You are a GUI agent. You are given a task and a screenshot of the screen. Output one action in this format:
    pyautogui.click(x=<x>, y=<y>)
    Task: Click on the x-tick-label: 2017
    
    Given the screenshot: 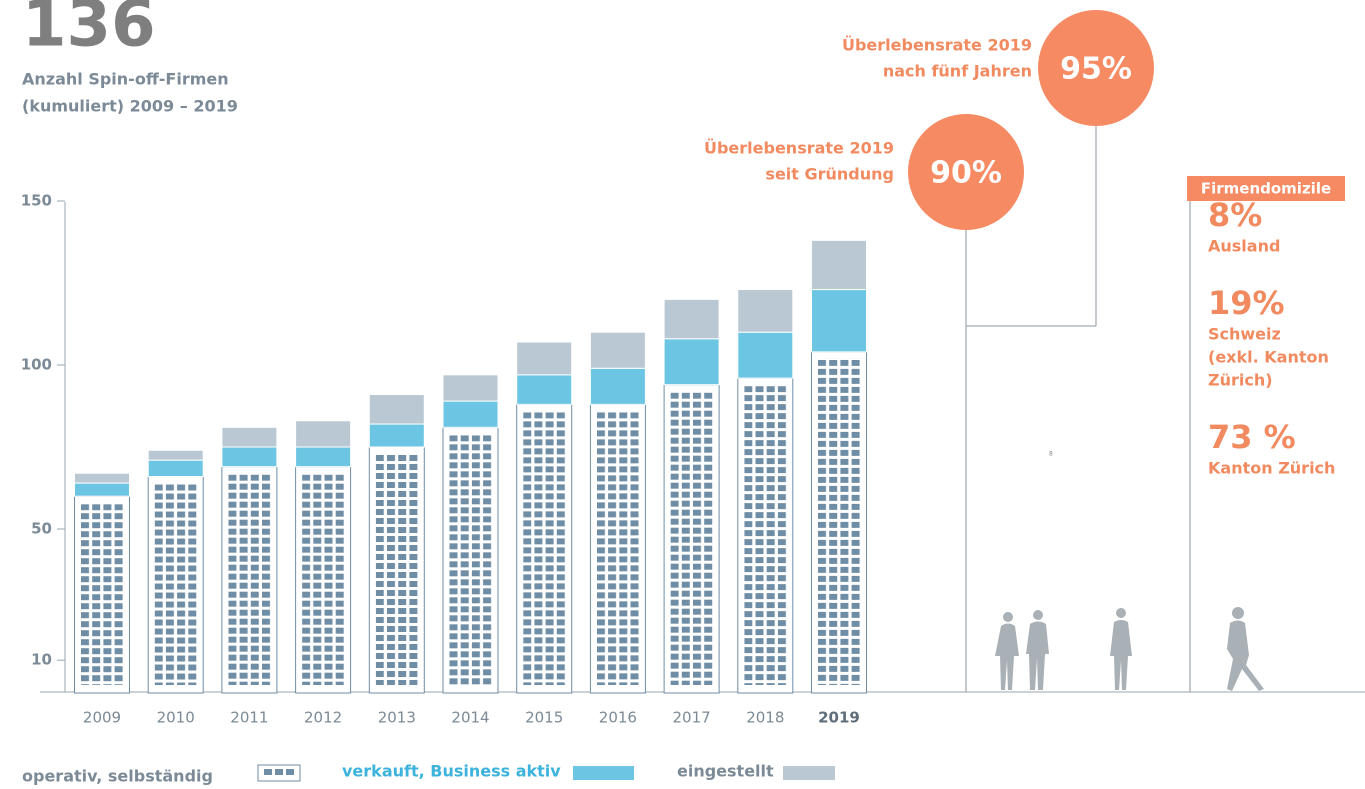 What is the action you would take?
    pyautogui.click(x=692, y=718)
    